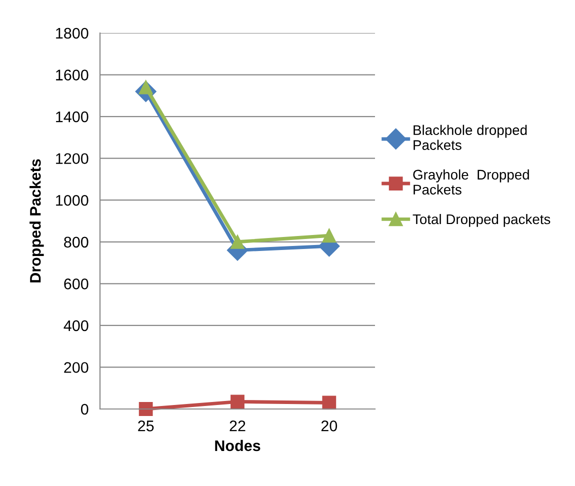  I want to click on x-tick-label: 25, so click(146, 426).